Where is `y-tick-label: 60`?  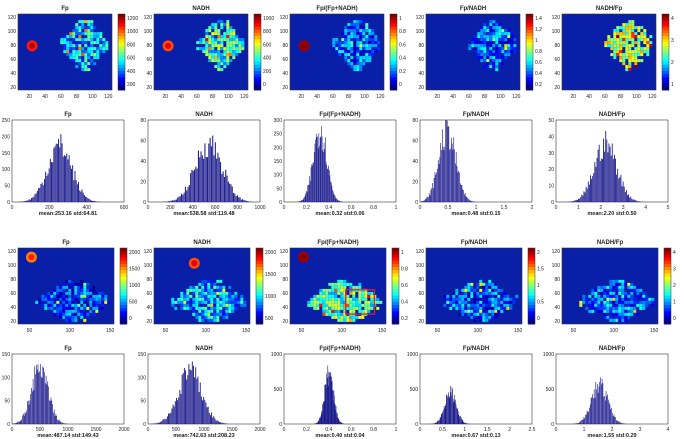 y-tick-label: 60 is located at coordinates (421, 294).